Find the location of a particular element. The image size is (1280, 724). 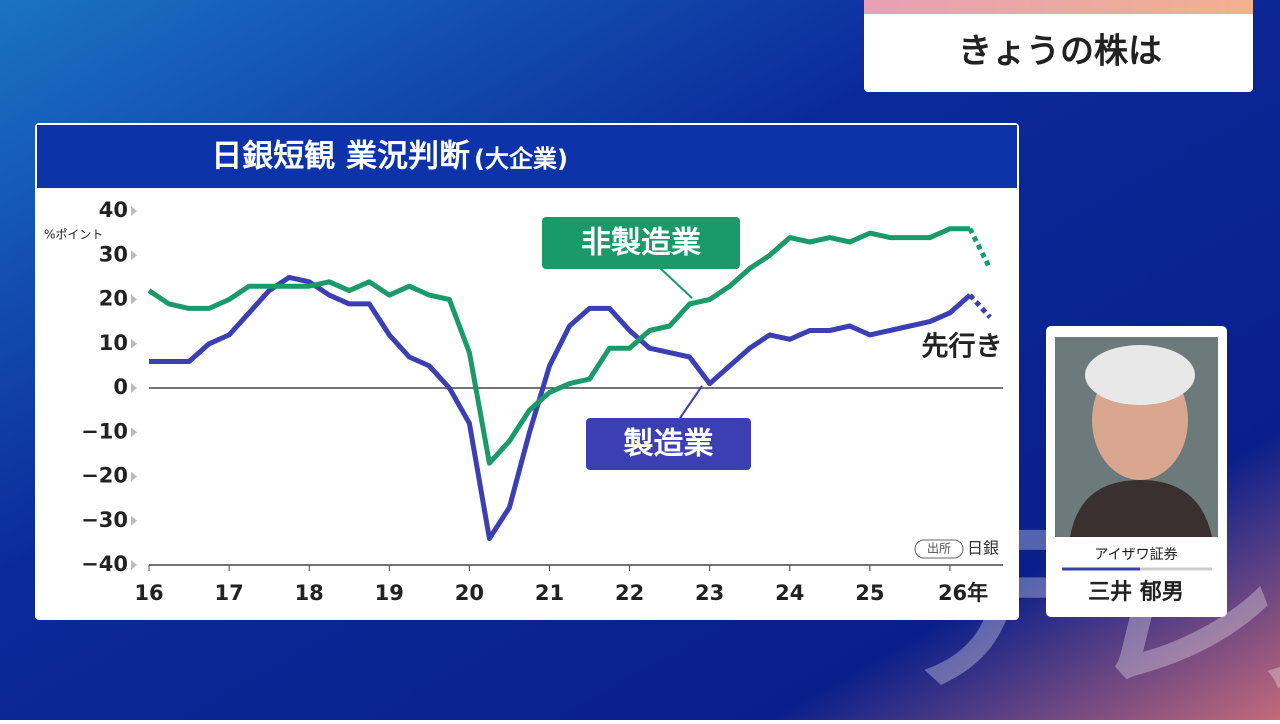

header-box is located at coordinates (1058, 46).